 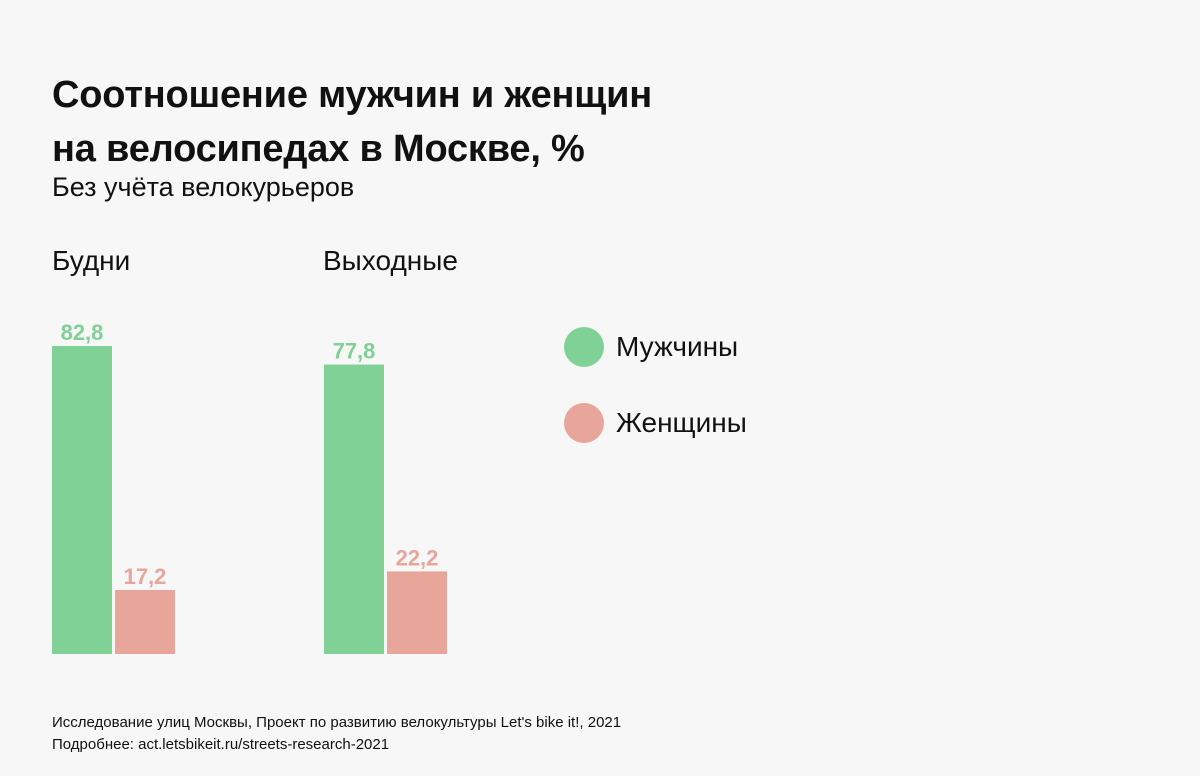 I want to click on legend-item-men: Мужчины, so click(x=655, y=347).